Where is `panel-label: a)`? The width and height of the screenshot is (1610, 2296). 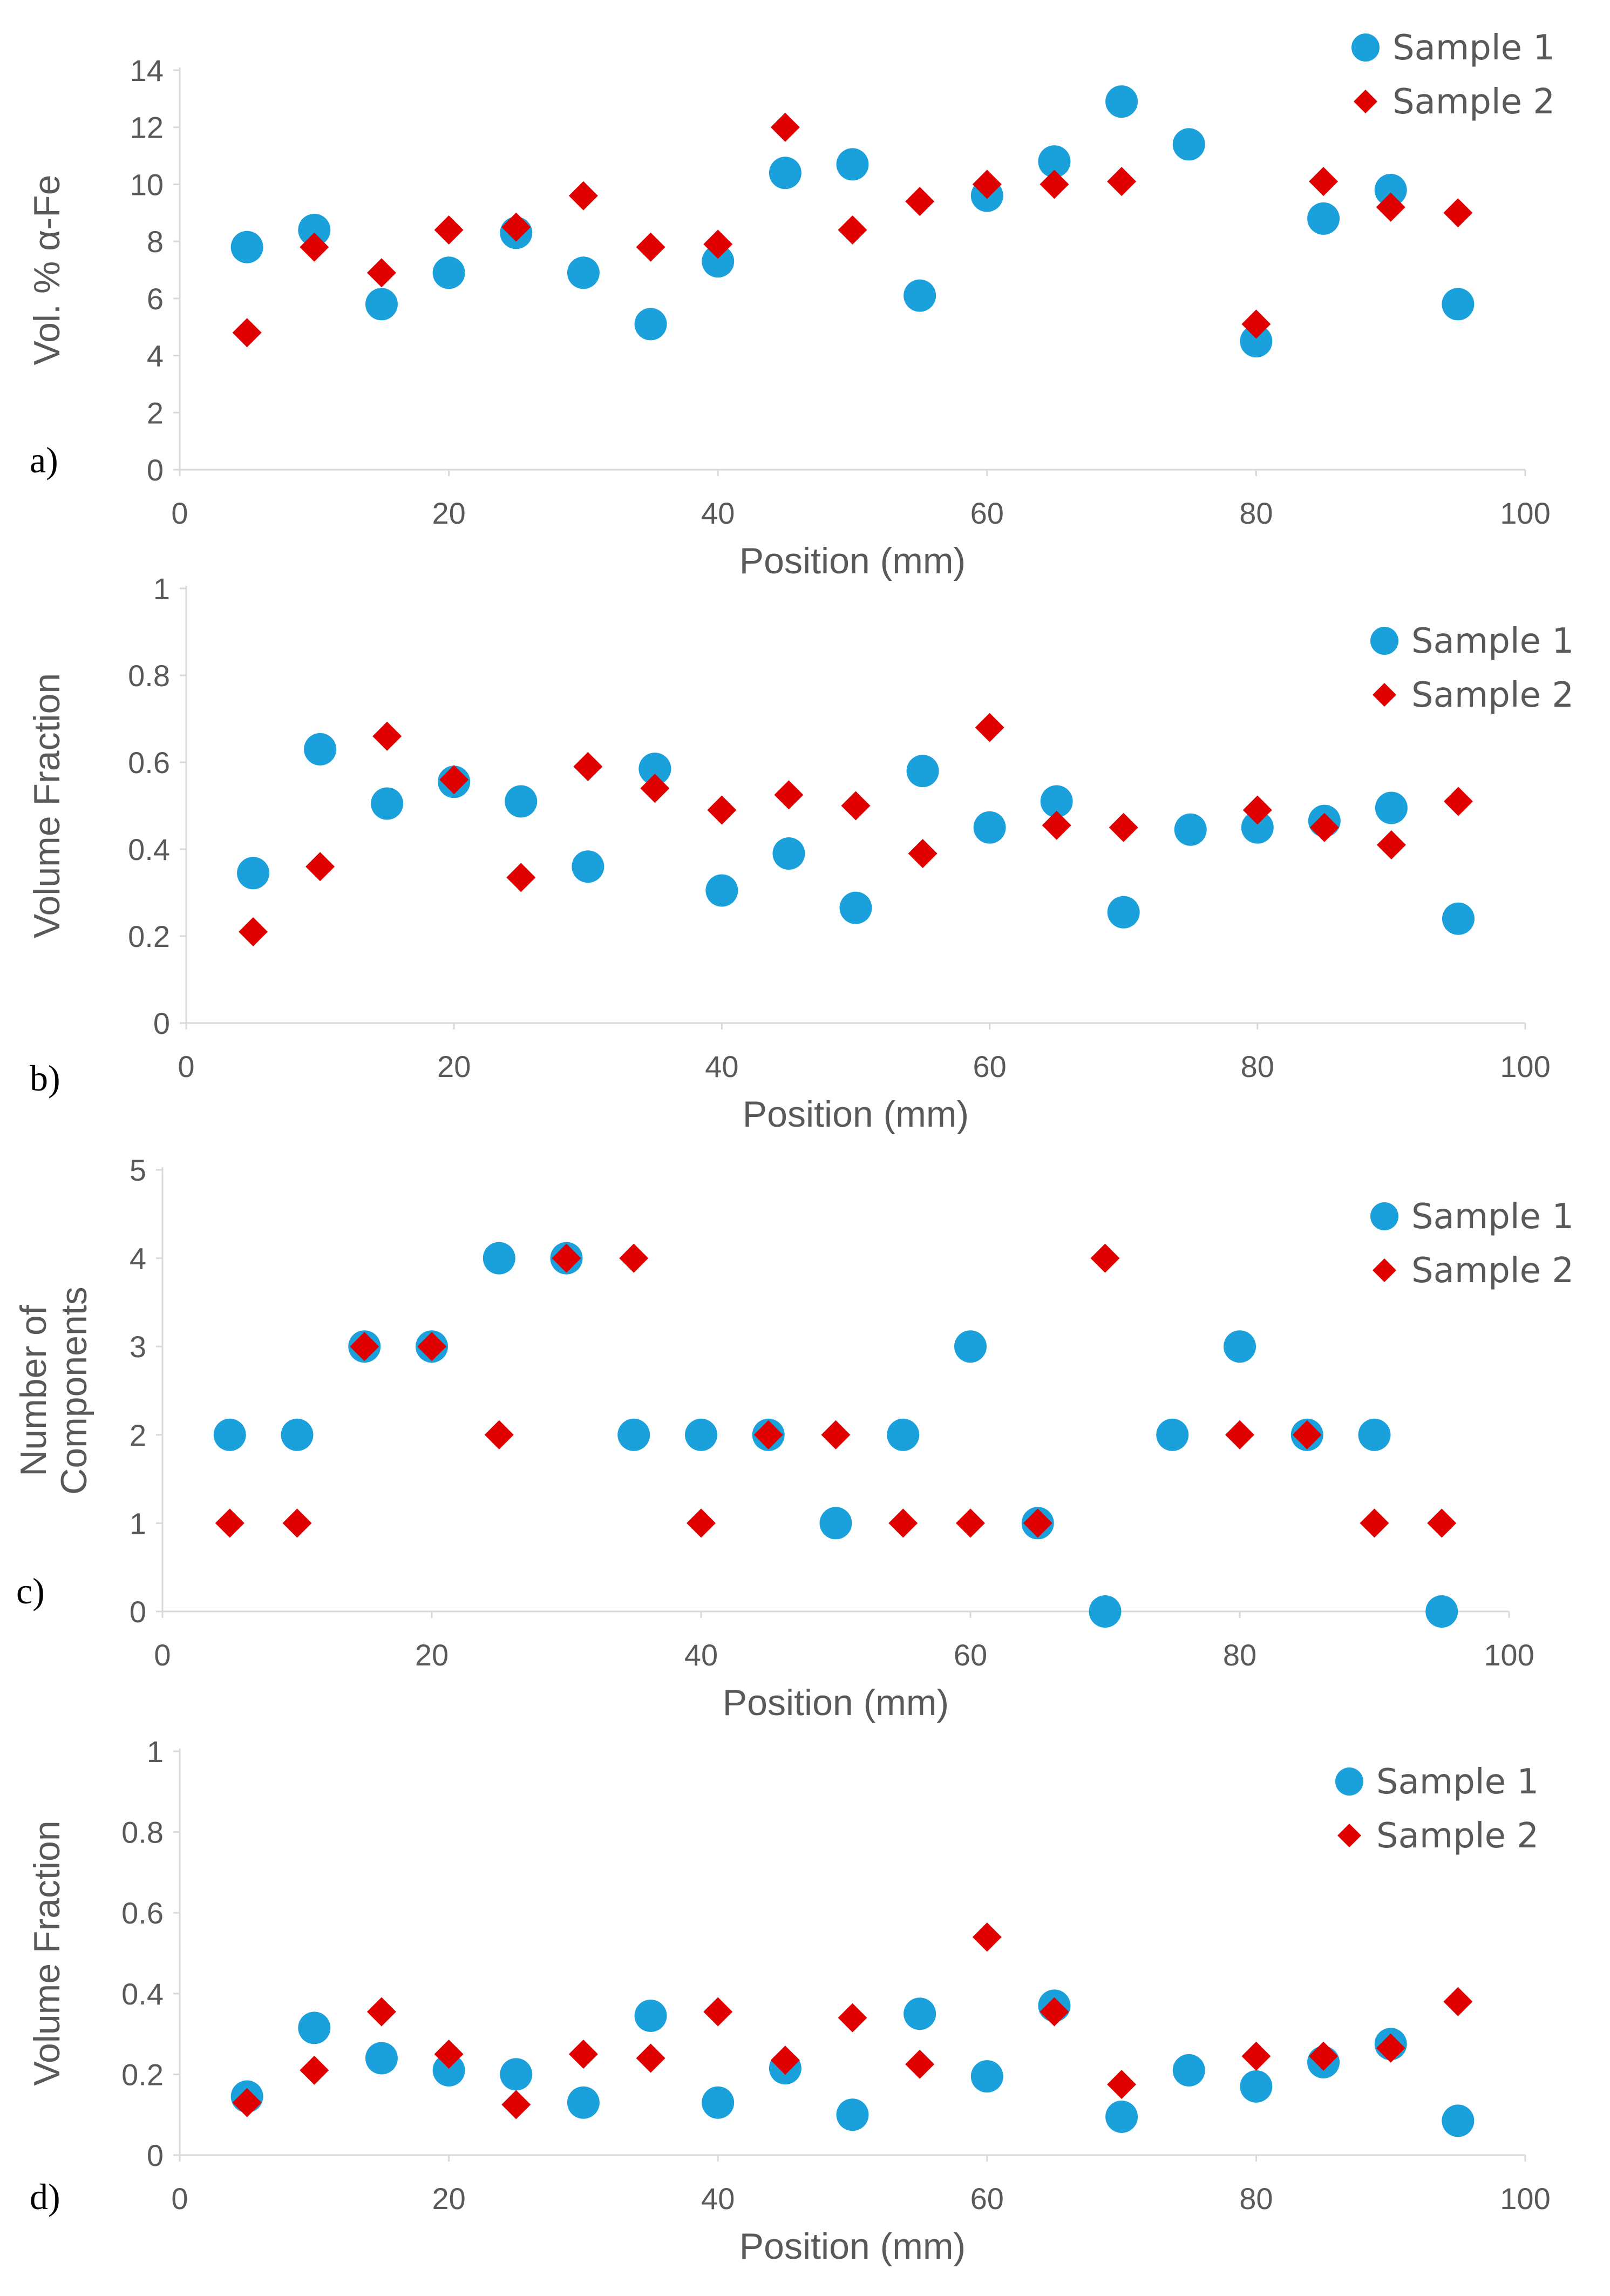 panel-label: a) is located at coordinates (44, 459).